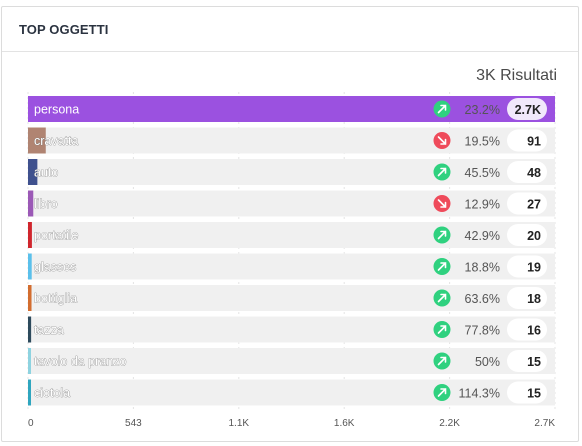 Image resolution: width=582 pixels, height=446 pixels. I want to click on x-tick-label: 2.7K, so click(544, 423).